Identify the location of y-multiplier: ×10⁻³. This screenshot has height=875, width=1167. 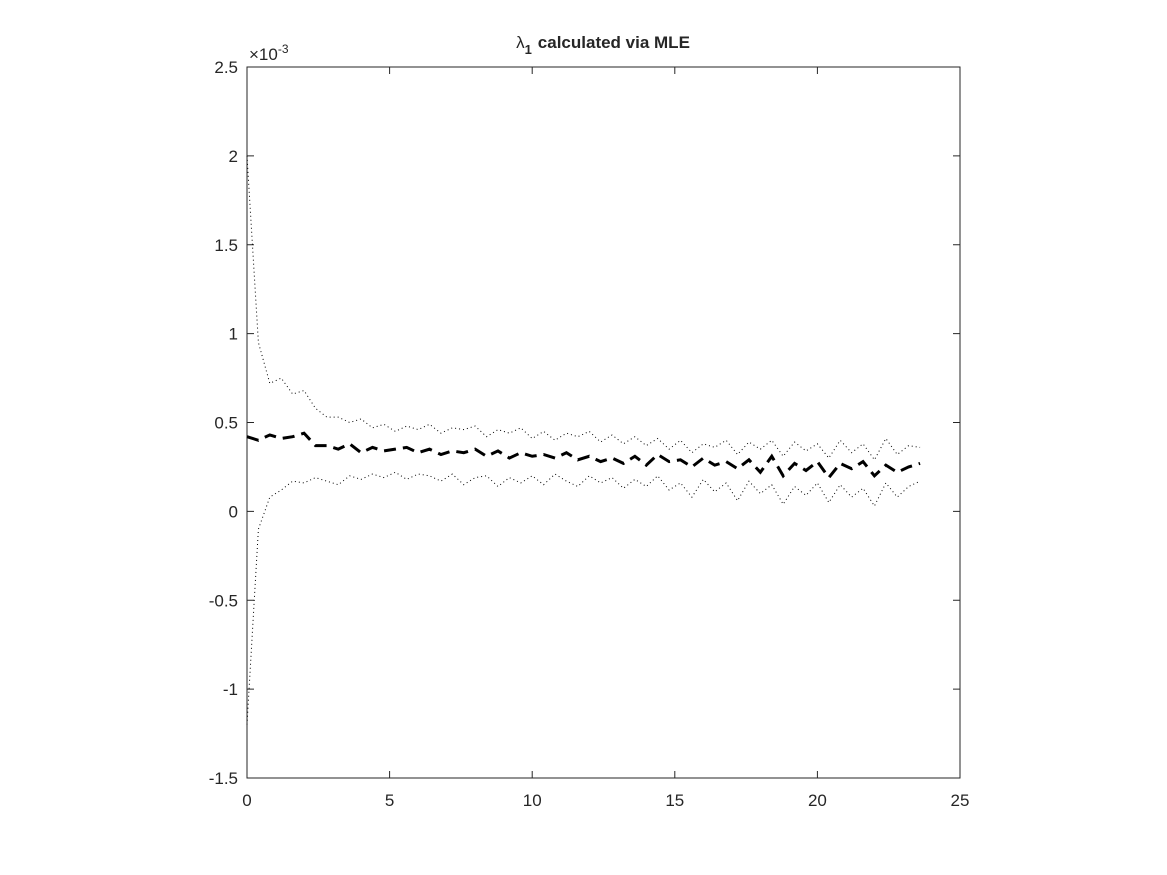
(269, 53).